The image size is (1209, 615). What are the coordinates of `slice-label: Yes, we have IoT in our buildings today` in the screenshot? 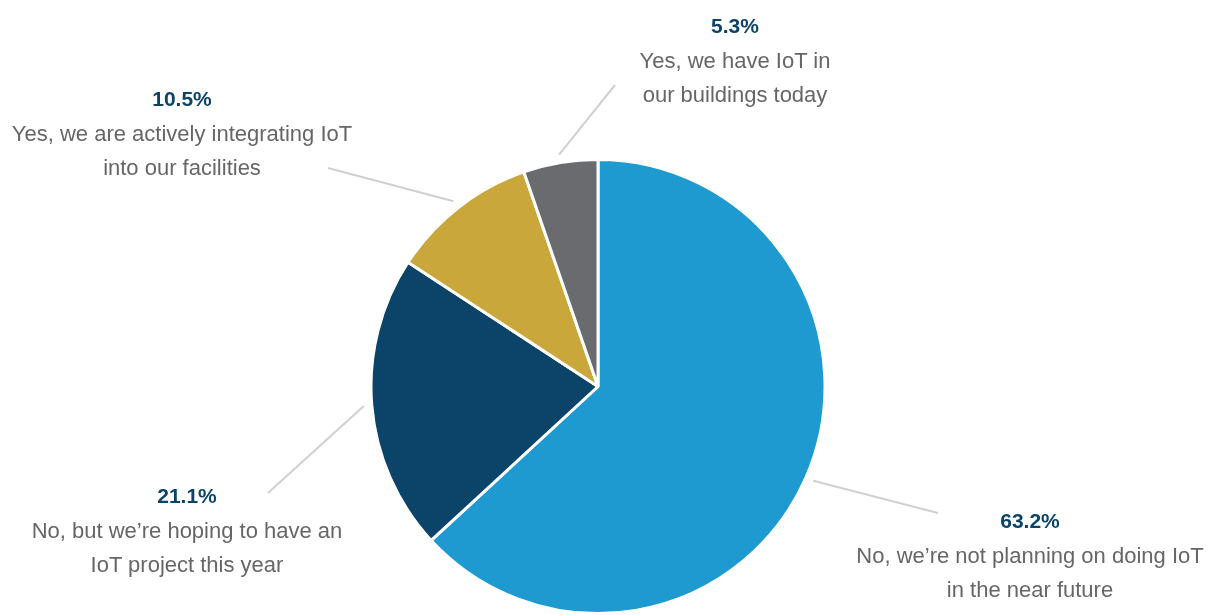 It's located at (735, 78).